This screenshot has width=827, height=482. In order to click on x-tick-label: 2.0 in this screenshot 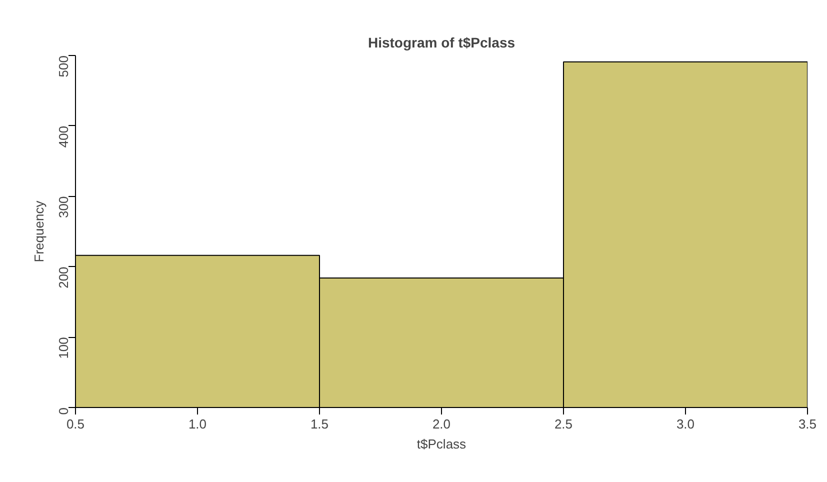, I will do `click(441, 424)`.